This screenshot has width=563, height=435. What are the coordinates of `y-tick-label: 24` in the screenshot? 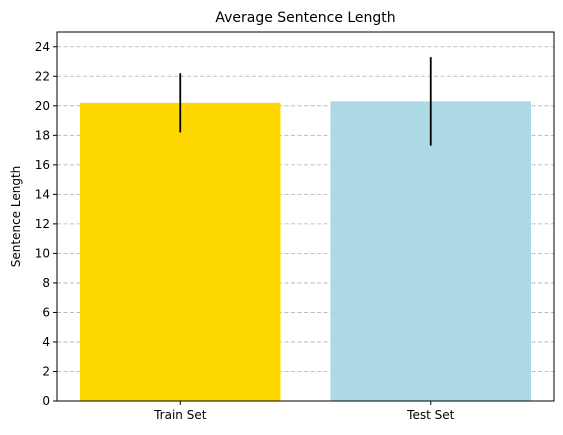 It's located at (42, 47).